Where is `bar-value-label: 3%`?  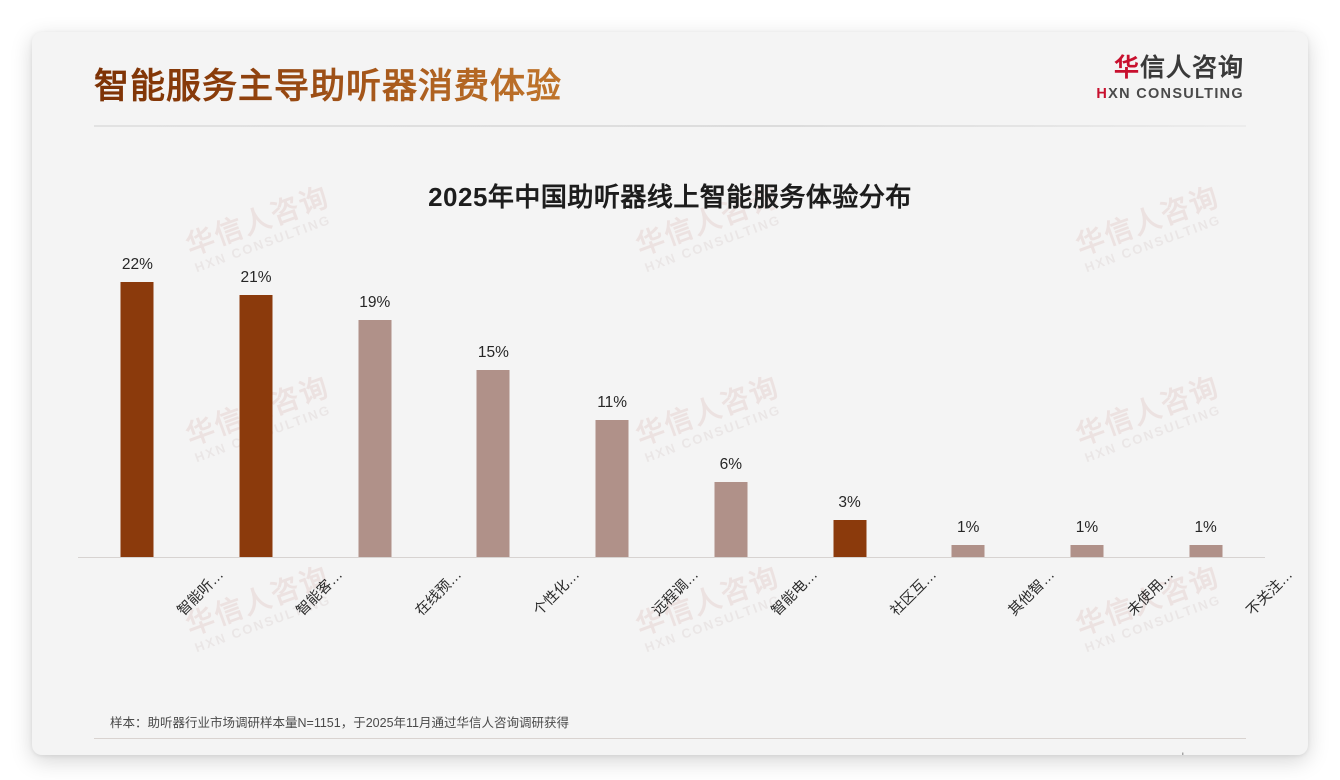
bar-value-label: 3% is located at coordinates (849, 502).